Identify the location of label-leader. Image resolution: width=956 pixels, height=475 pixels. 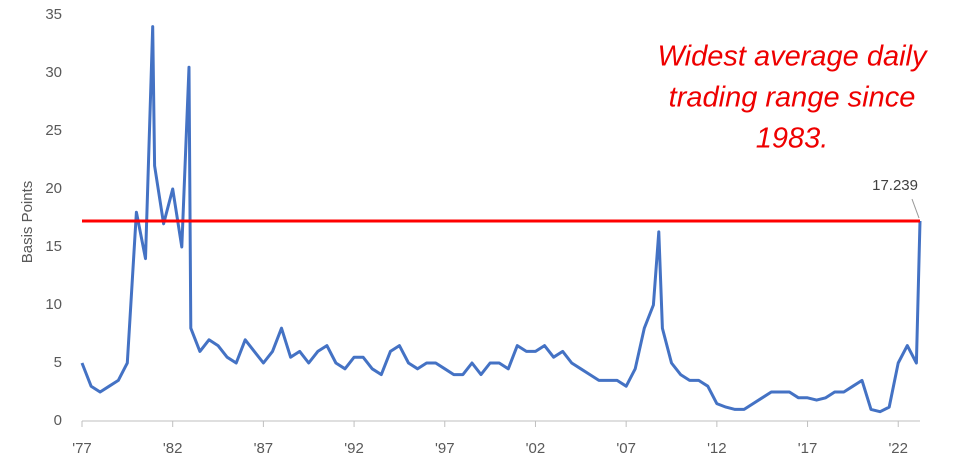
(915, 208).